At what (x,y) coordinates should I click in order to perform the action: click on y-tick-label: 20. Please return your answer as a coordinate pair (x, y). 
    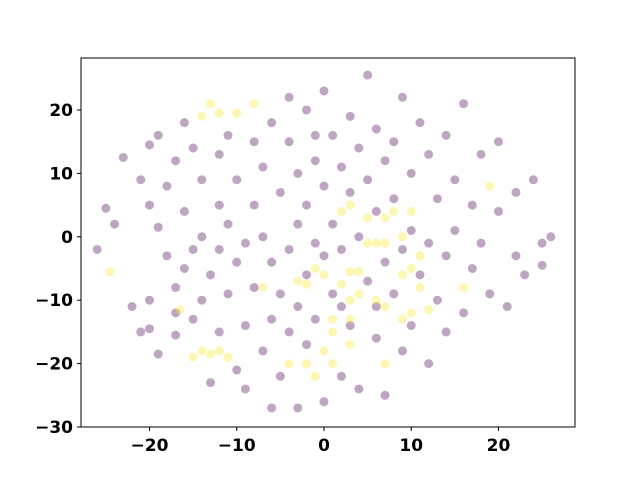
    Looking at the image, I should click on (61, 111).